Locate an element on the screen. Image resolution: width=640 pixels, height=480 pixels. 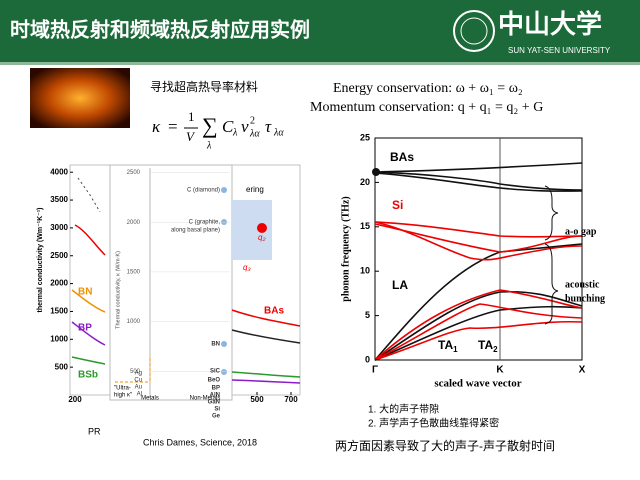
formula-part: 1 is located at coordinates (191, 116).